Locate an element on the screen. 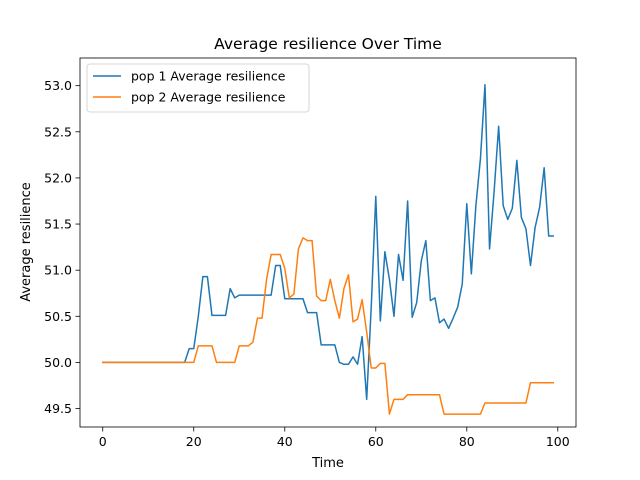  y-tick-label: 52.0 is located at coordinates (58, 177).